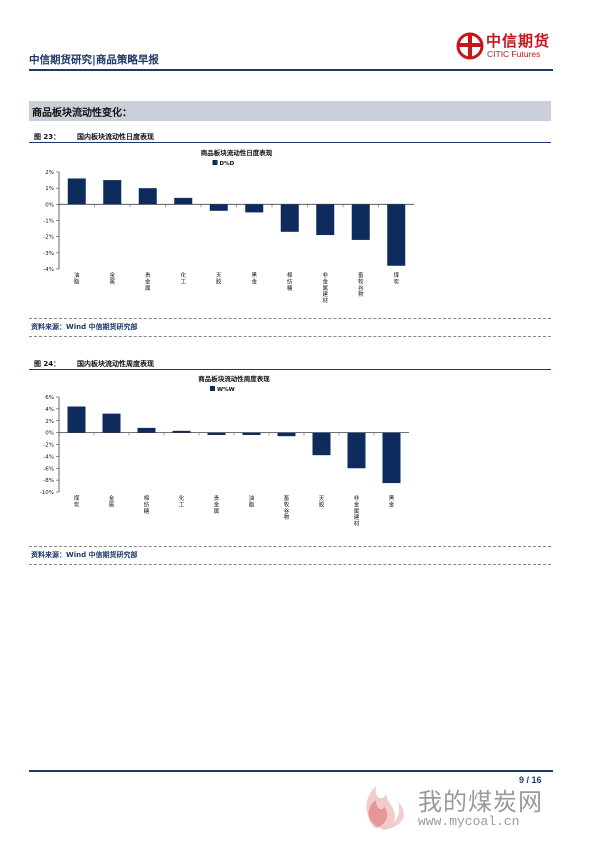  Describe the element at coordinates (469, 821) in the screenshot. I see `watermark-url: www.mycoal.cn` at that location.